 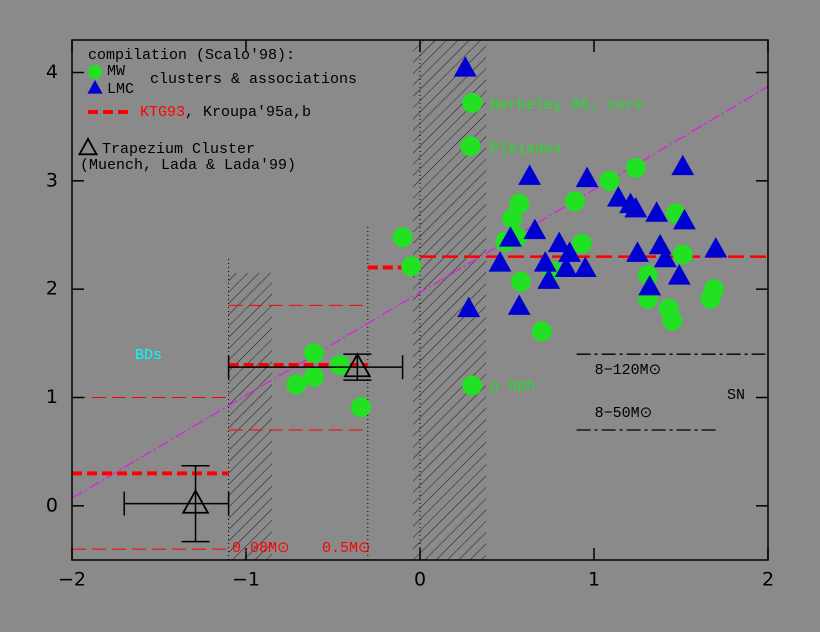 I want to click on legend-label: Trapezium Cluster, so click(x=178, y=149).